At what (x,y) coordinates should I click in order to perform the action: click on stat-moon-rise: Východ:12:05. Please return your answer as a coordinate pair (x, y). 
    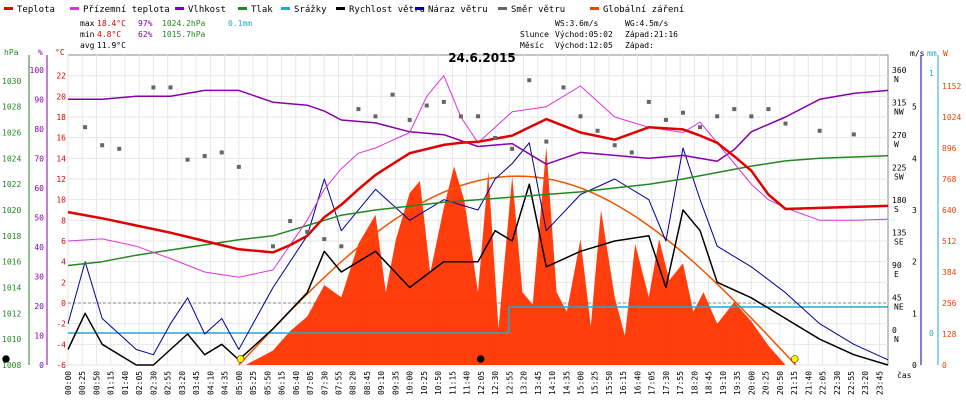
    Looking at the image, I should click on (584, 45).